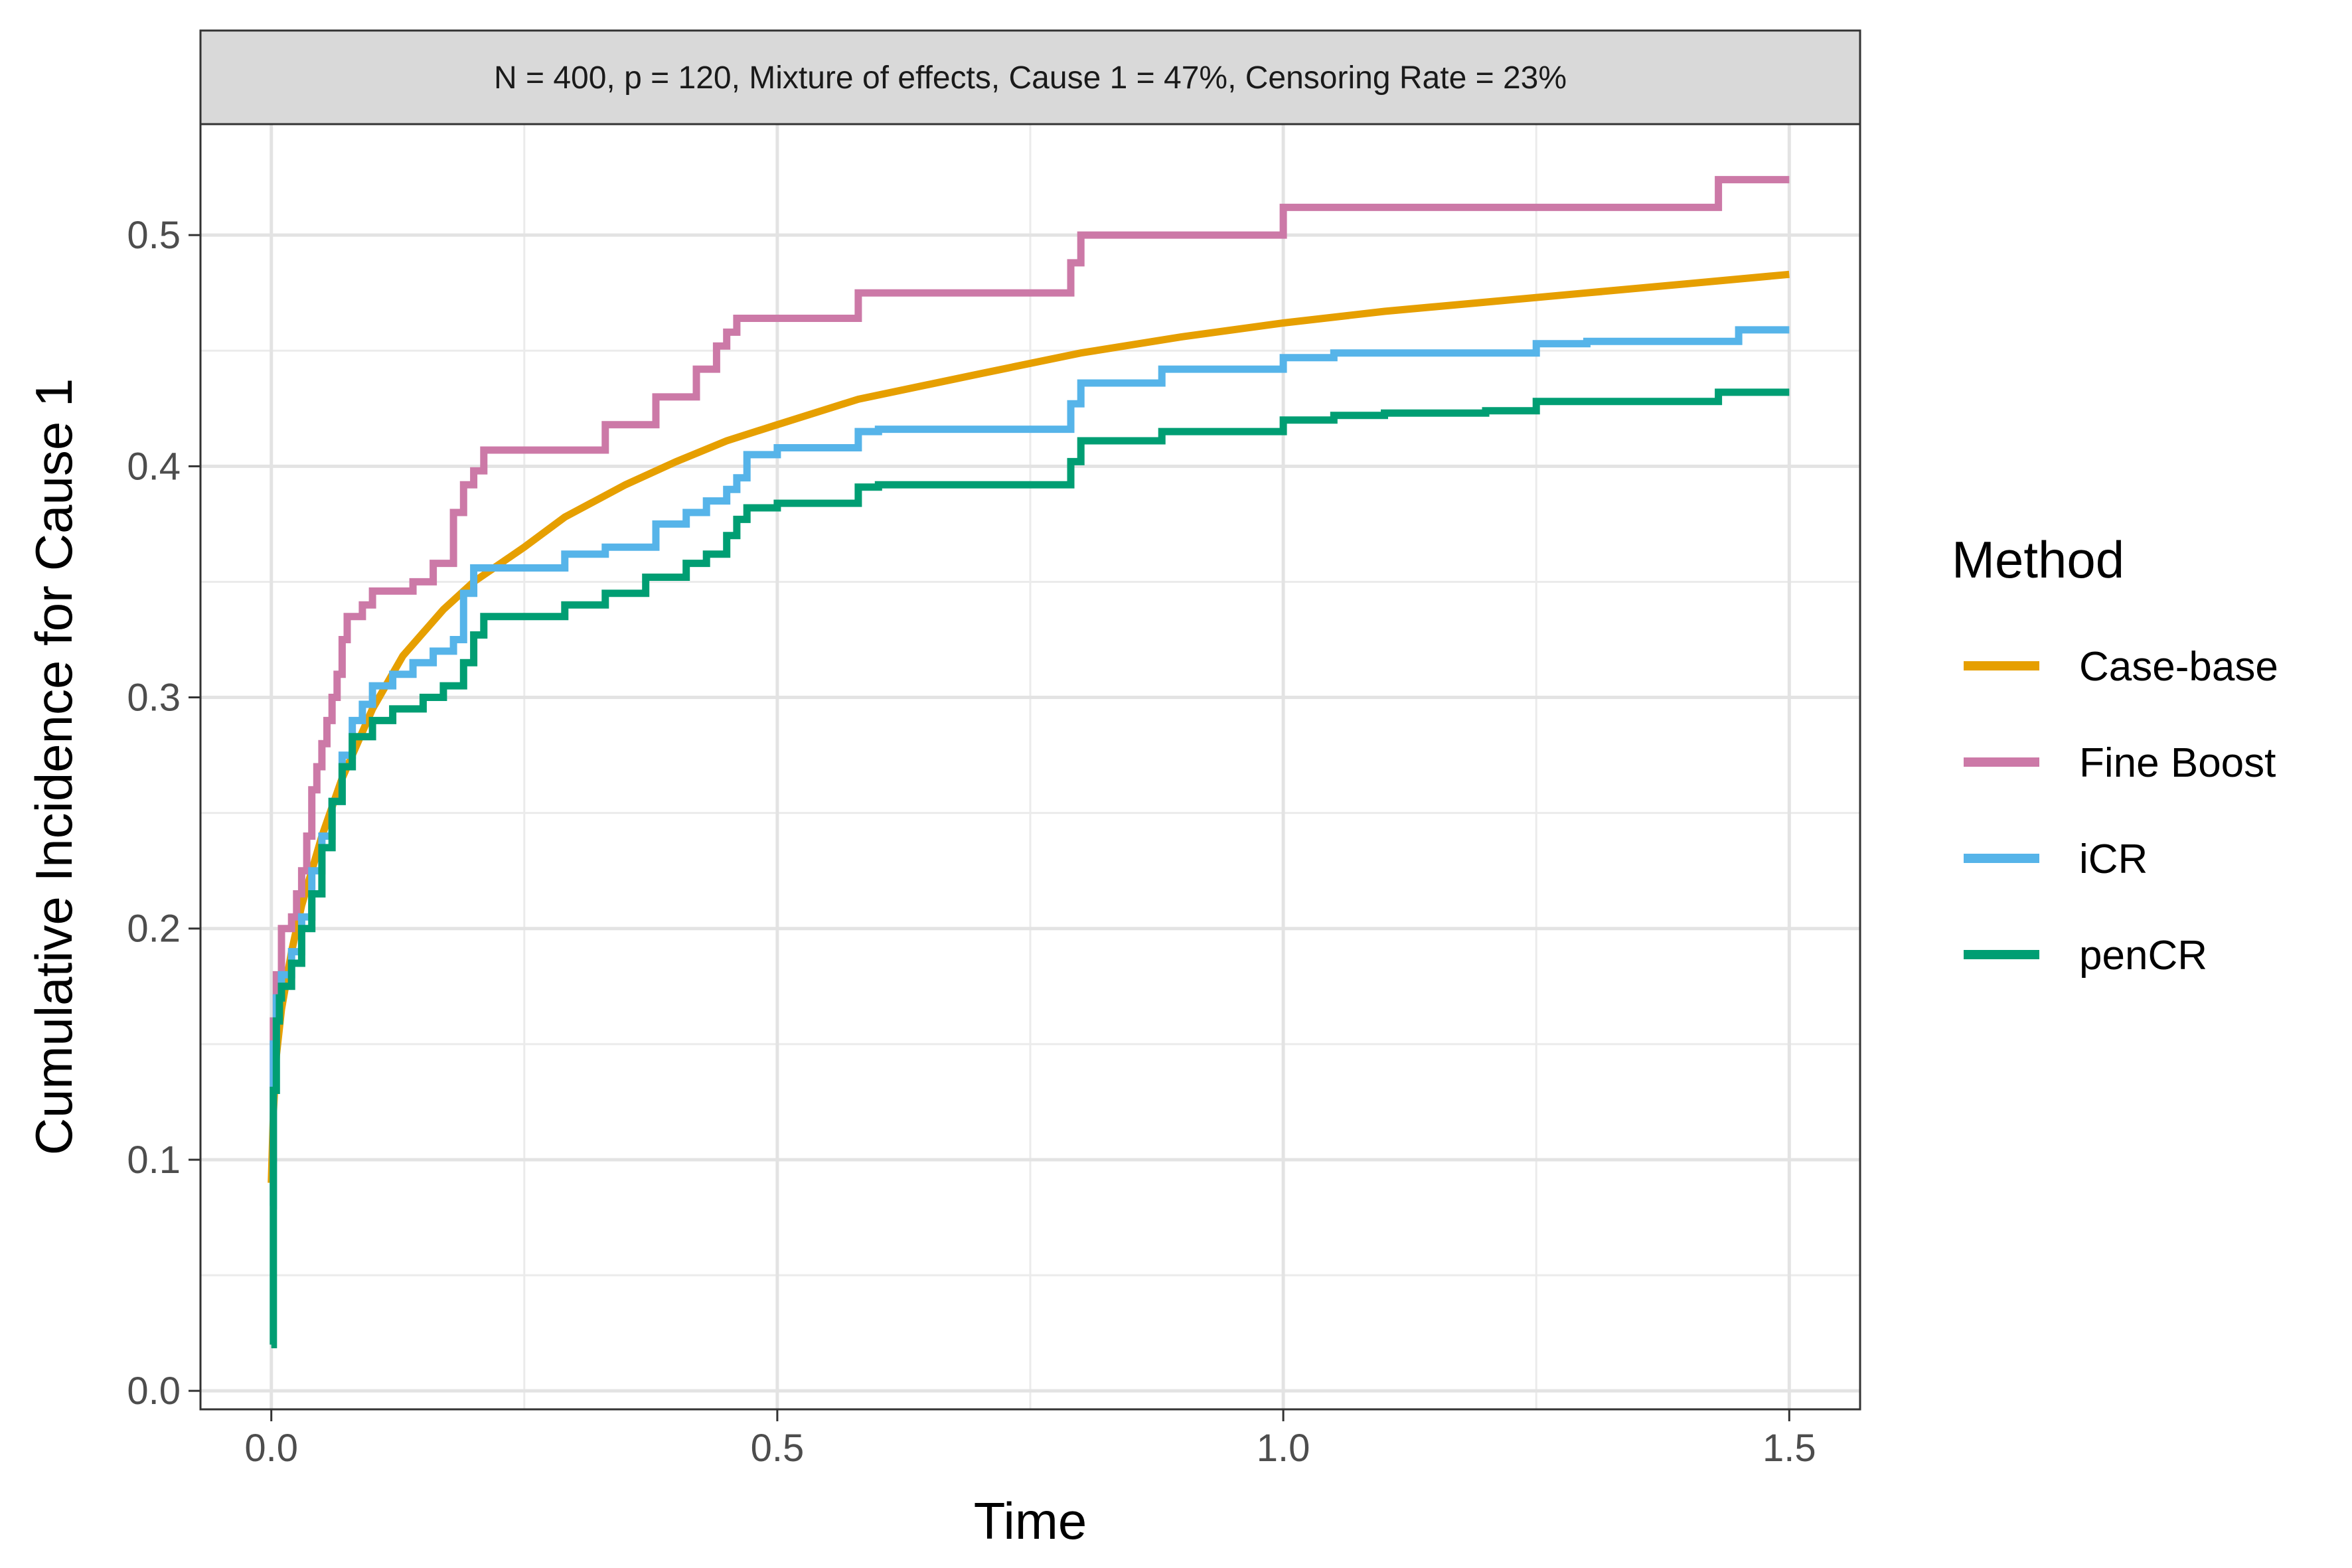 The height and width of the screenshot is (1568, 2352). What do you see at coordinates (1790, 1448) in the screenshot?
I see `x-tick-label: 1.5` at bounding box center [1790, 1448].